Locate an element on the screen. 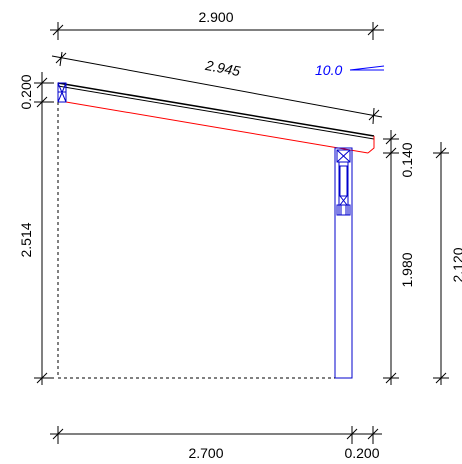  dimension-right-inner-vertical: 0.140 1.980 is located at coordinates (399, 257).